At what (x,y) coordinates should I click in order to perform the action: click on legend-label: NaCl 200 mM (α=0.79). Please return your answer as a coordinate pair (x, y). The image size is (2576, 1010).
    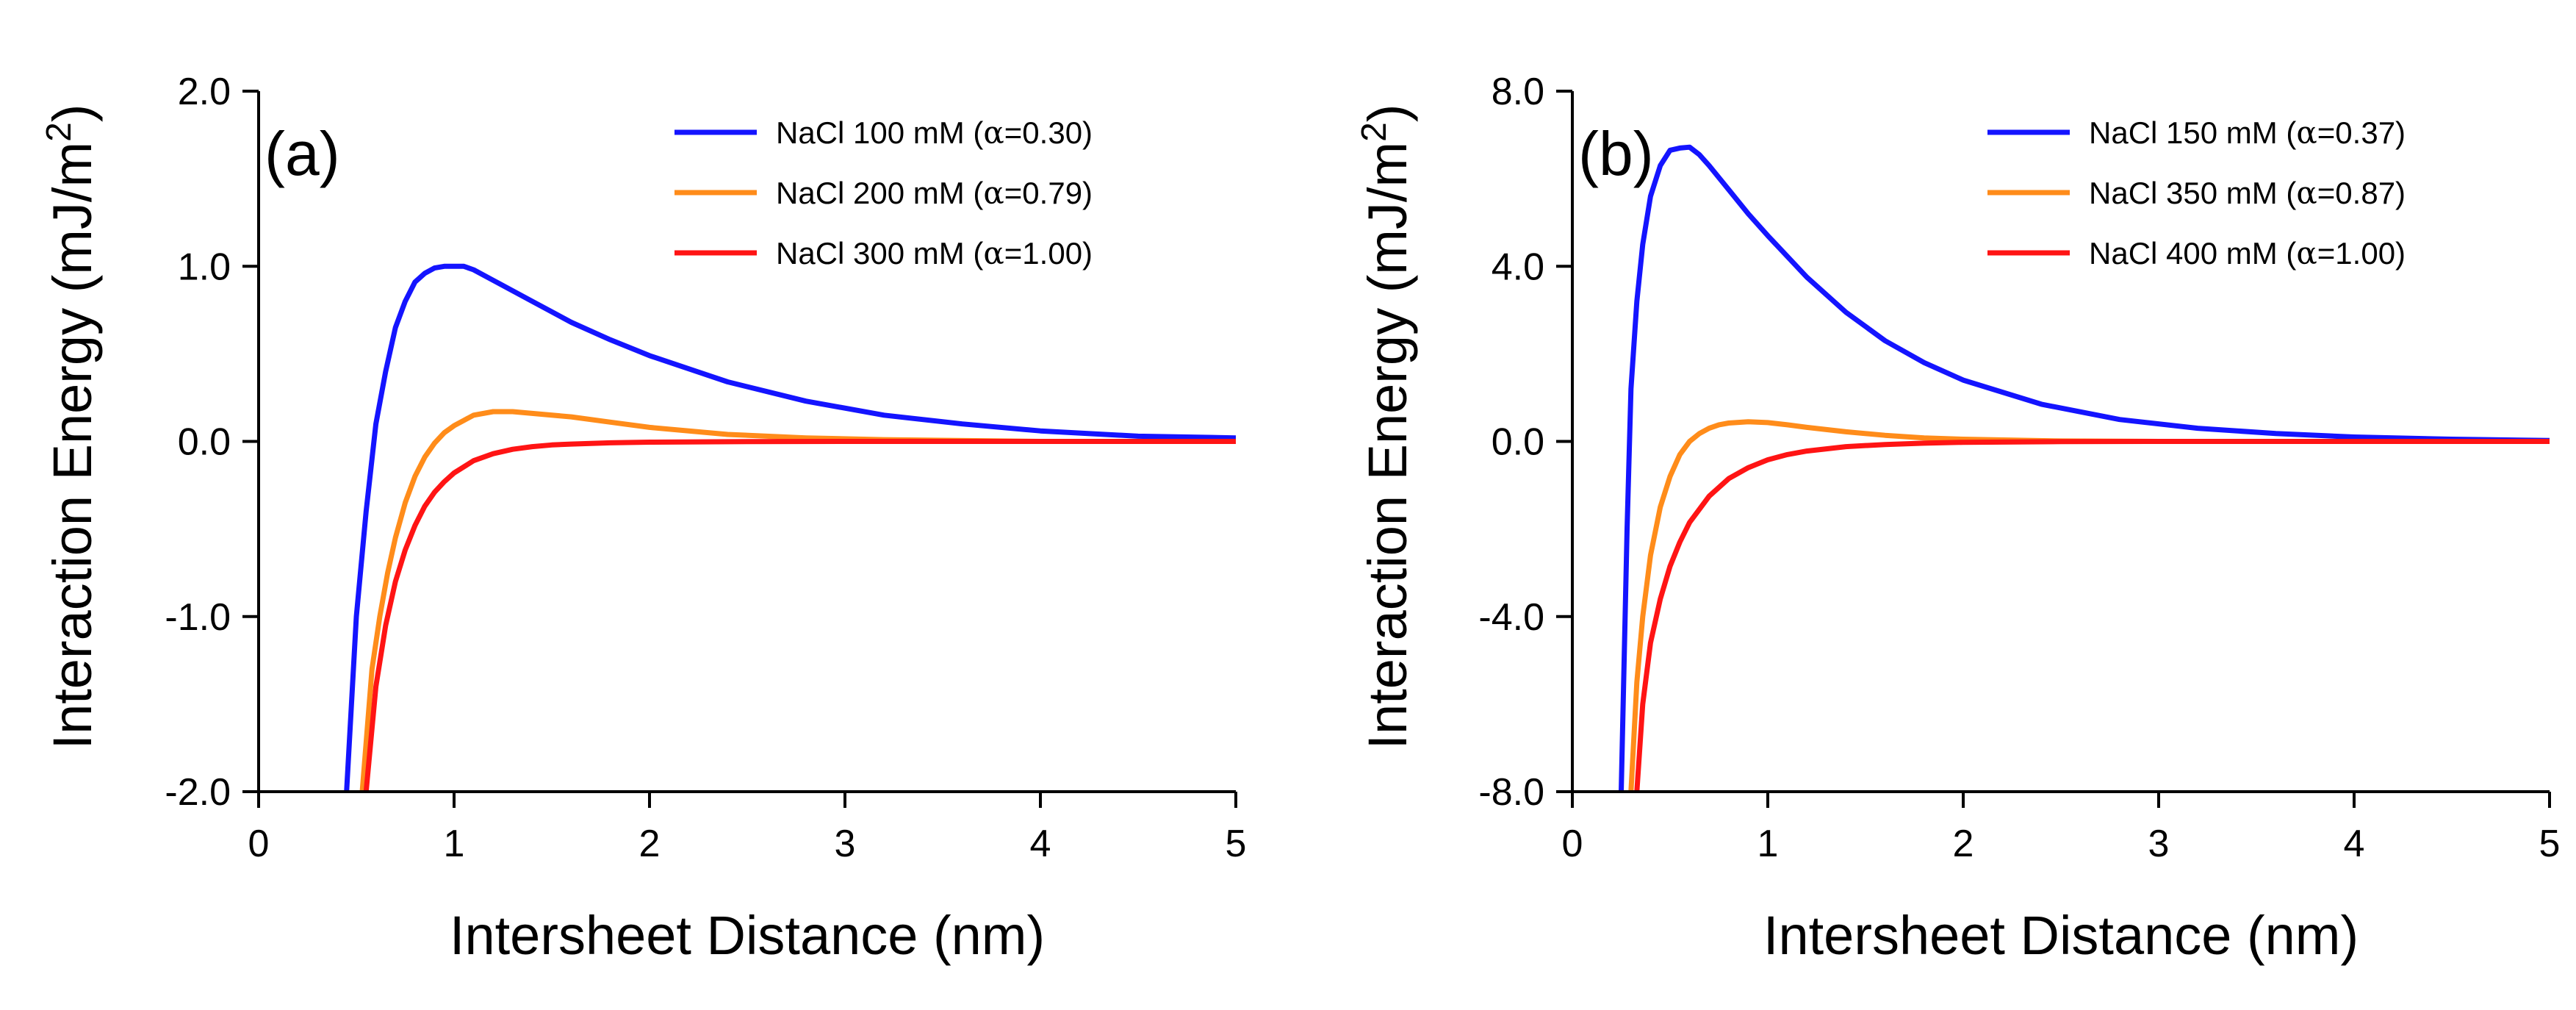
    Looking at the image, I should click on (934, 193).